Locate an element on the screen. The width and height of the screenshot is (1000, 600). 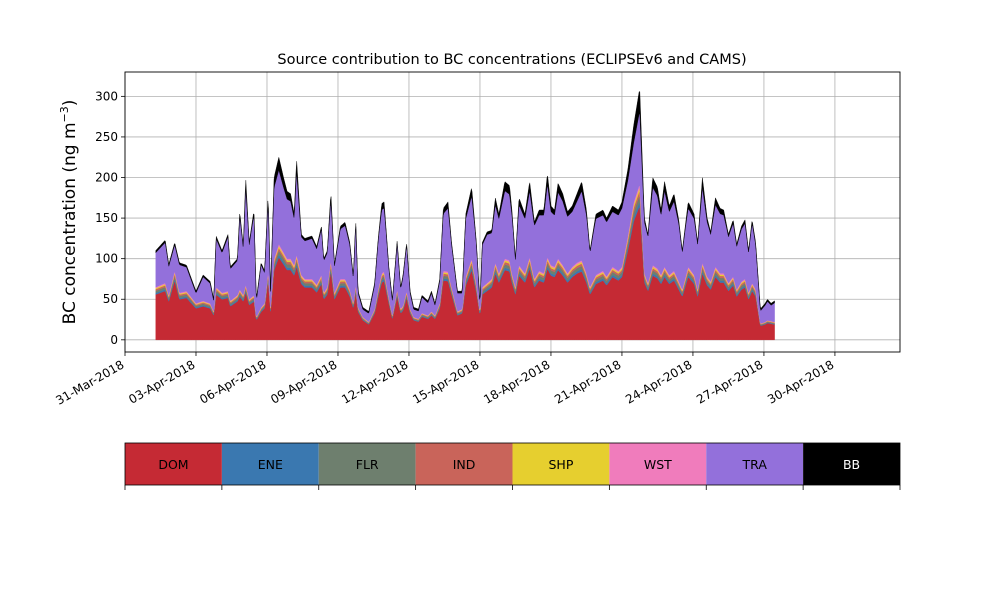
y-axis-label-main: BC concentration (ng m is located at coordinates (70, 223).